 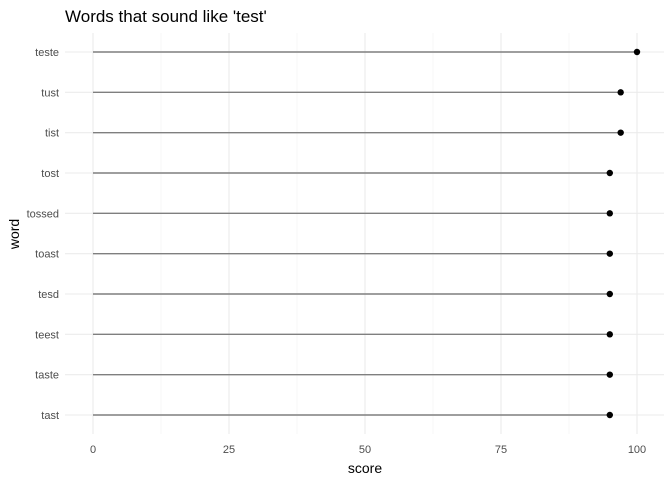 What do you see at coordinates (14, 234) in the screenshot?
I see `y-axis-title: word` at bounding box center [14, 234].